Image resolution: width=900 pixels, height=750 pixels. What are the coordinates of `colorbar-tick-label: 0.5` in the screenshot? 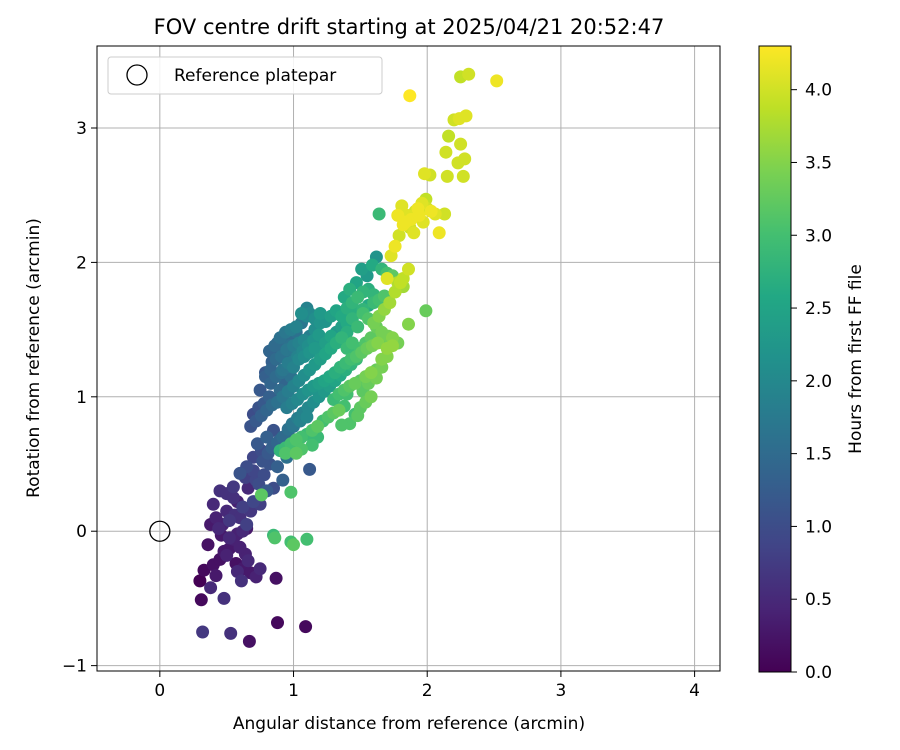 It's located at (818, 600).